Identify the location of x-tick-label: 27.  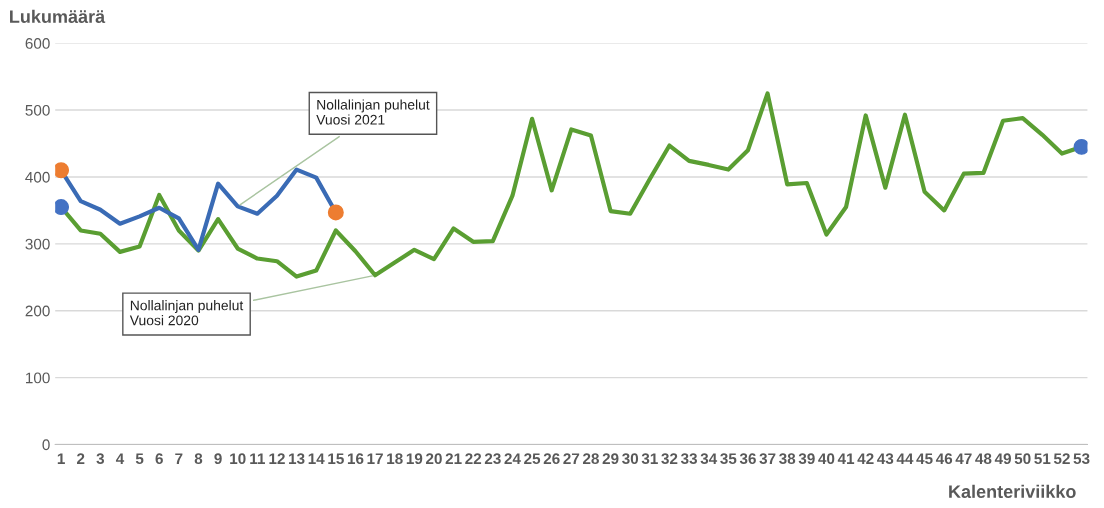
(571, 458).